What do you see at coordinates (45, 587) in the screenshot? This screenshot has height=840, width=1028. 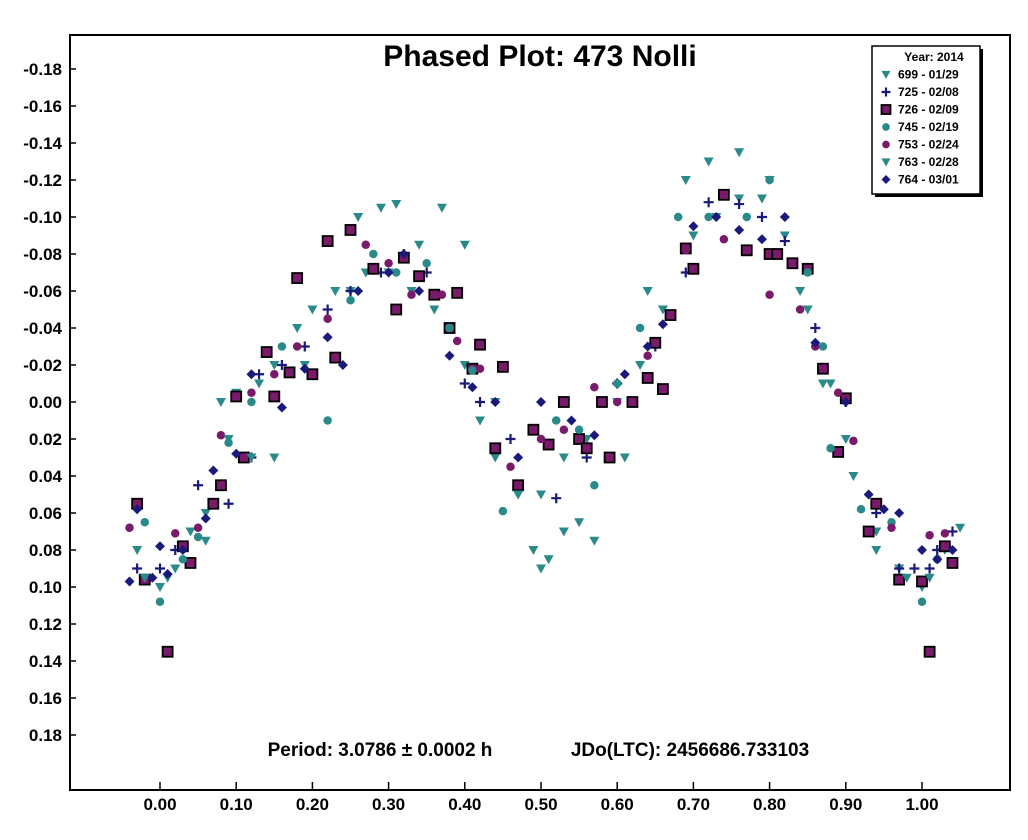 I see `y-tick-label: 0.10` at bounding box center [45, 587].